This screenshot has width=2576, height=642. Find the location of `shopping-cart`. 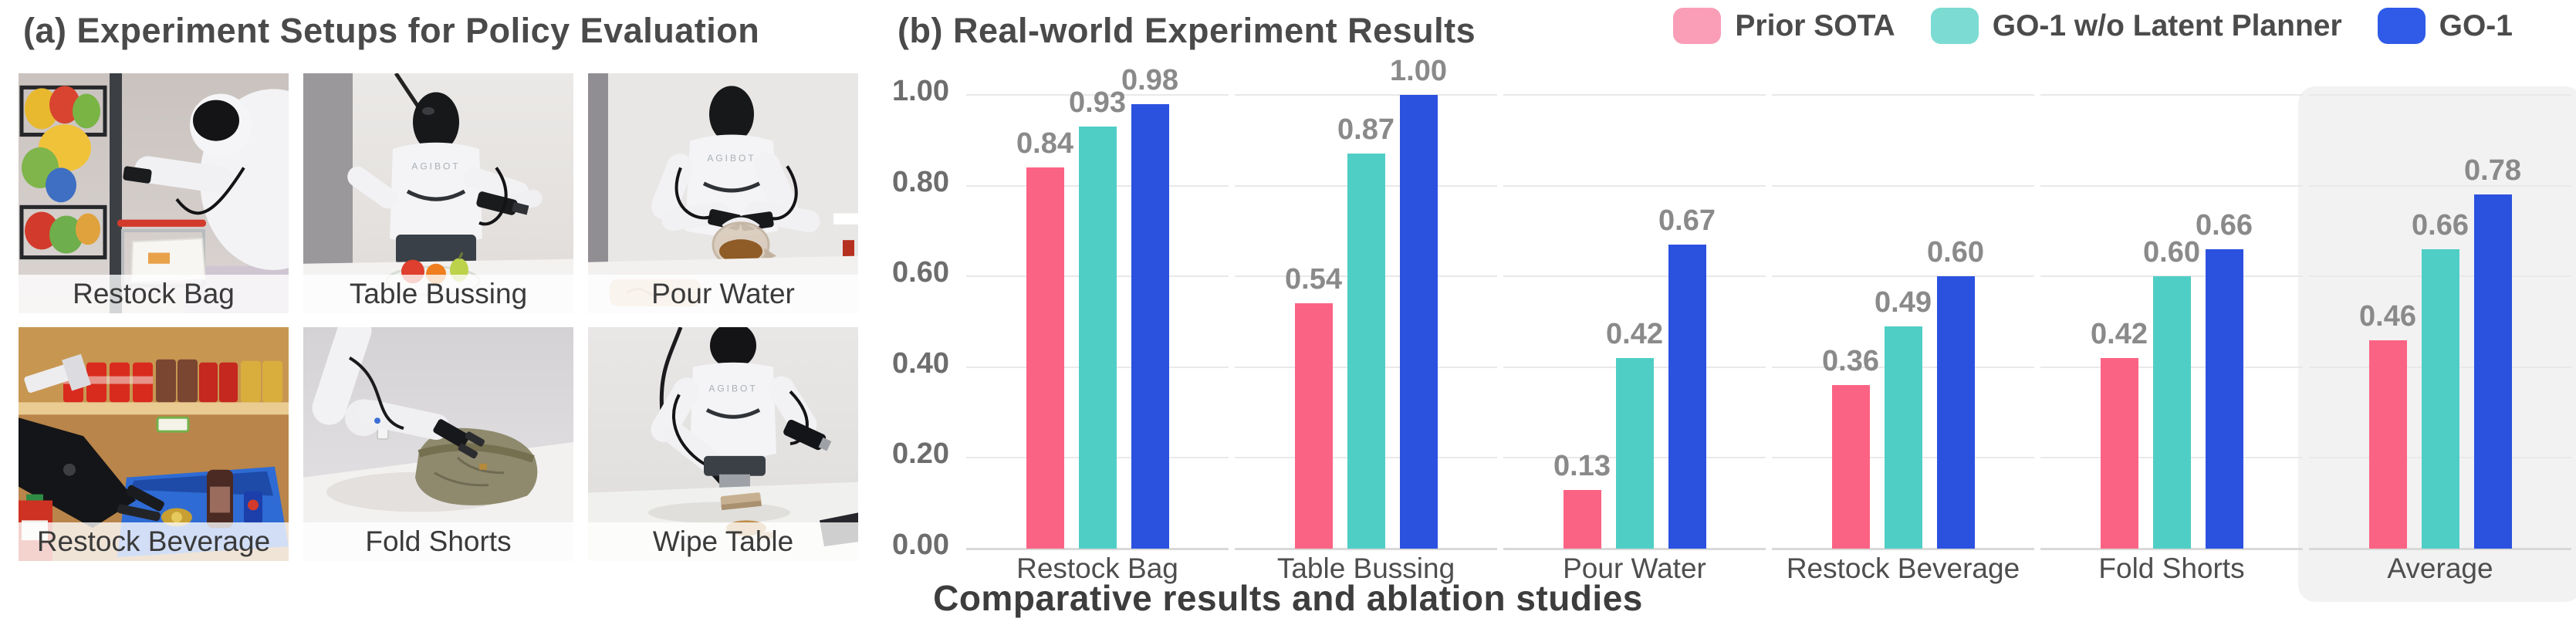

shopping-cart is located at coordinates (162, 253).